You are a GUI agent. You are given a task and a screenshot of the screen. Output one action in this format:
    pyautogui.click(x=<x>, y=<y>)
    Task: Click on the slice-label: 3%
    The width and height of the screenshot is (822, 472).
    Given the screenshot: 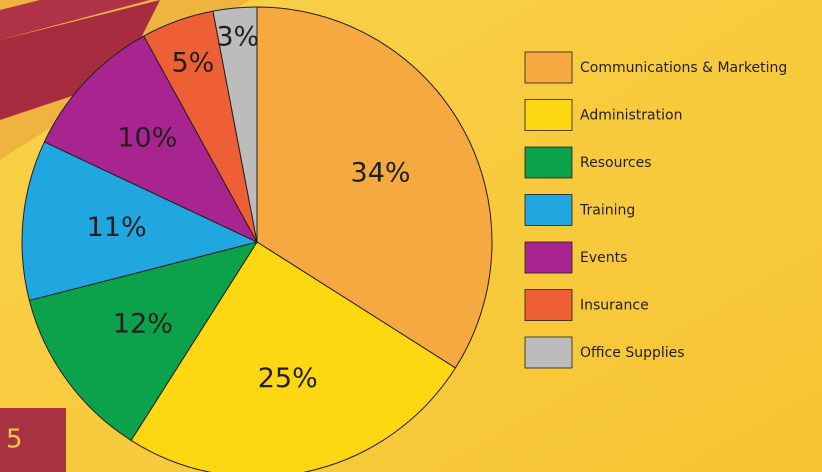 What is the action you would take?
    pyautogui.click(x=237, y=37)
    